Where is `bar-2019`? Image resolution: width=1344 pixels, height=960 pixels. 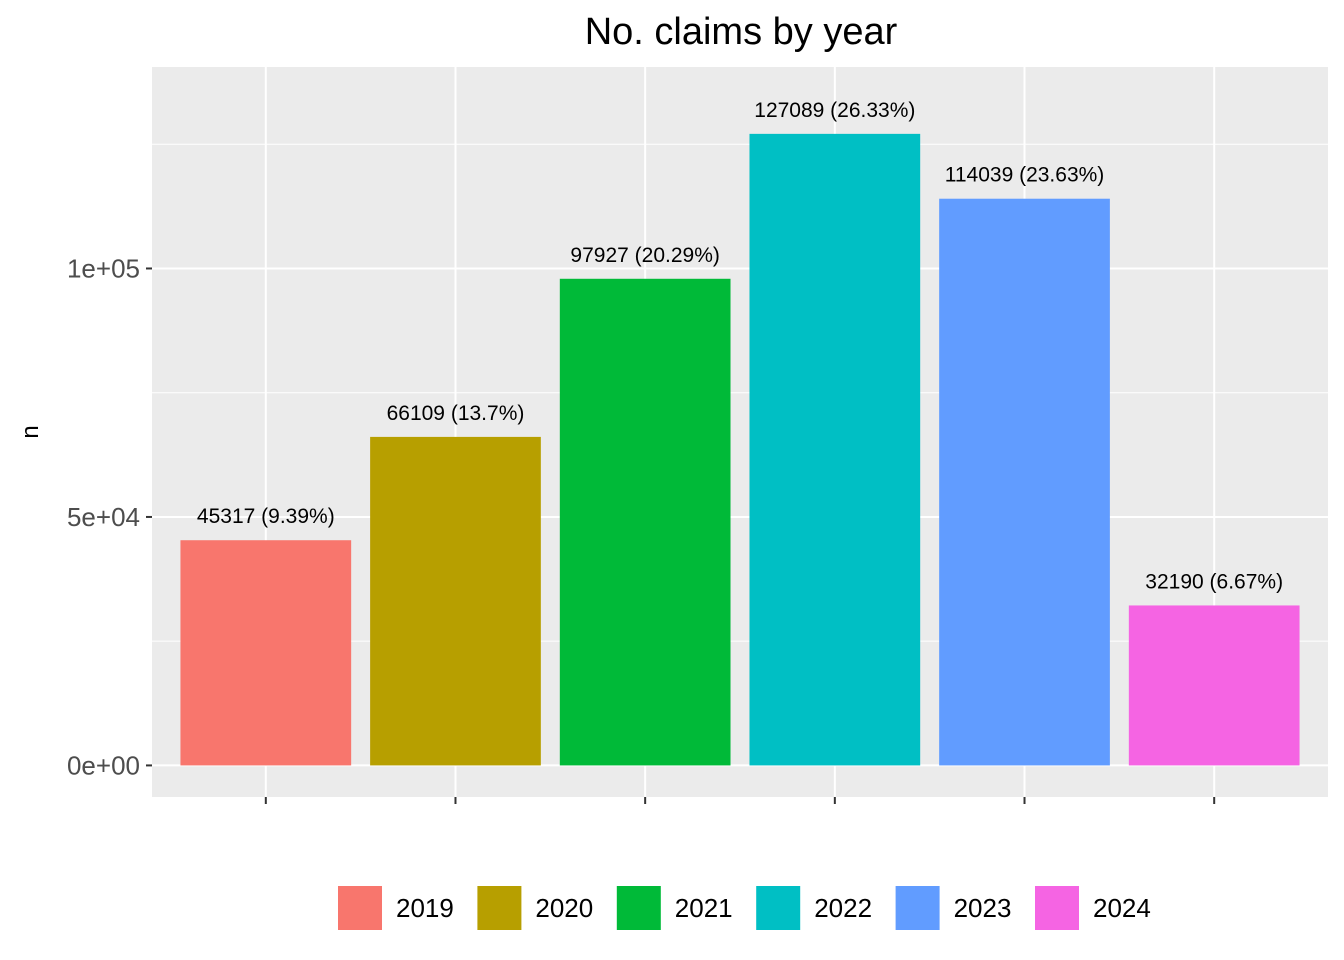 bar-2019 is located at coordinates (266, 653).